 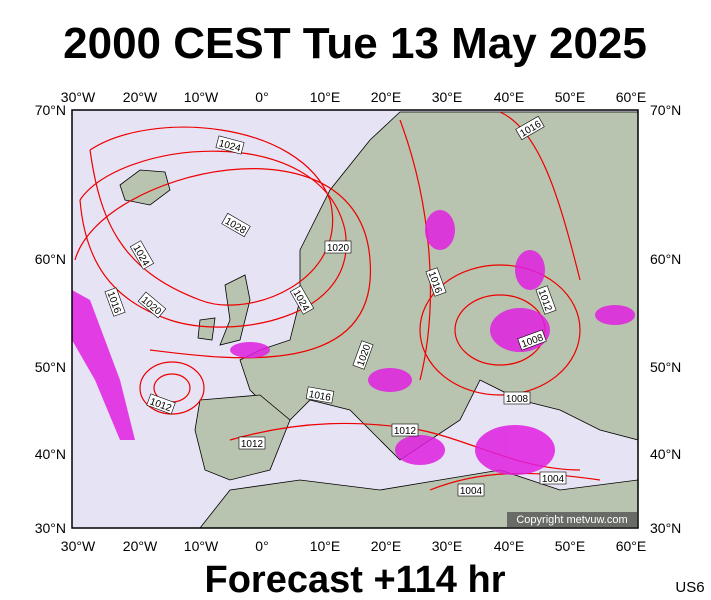 I want to click on isobar-label: 1016, so click(x=320, y=395).